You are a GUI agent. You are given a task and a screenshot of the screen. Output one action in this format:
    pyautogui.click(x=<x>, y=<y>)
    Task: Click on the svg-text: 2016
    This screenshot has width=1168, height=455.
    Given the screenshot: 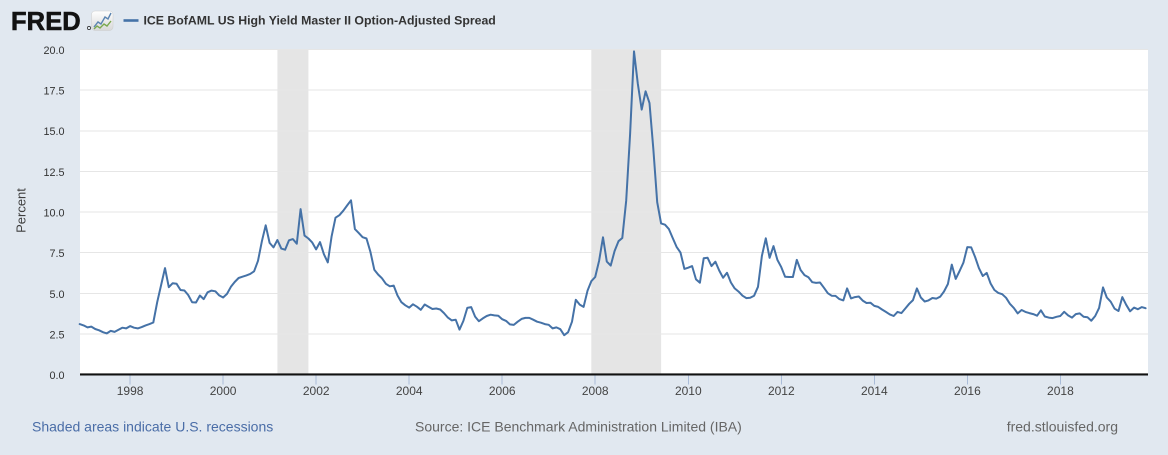 What is the action you would take?
    pyautogui.click(x=967, y=391)
    